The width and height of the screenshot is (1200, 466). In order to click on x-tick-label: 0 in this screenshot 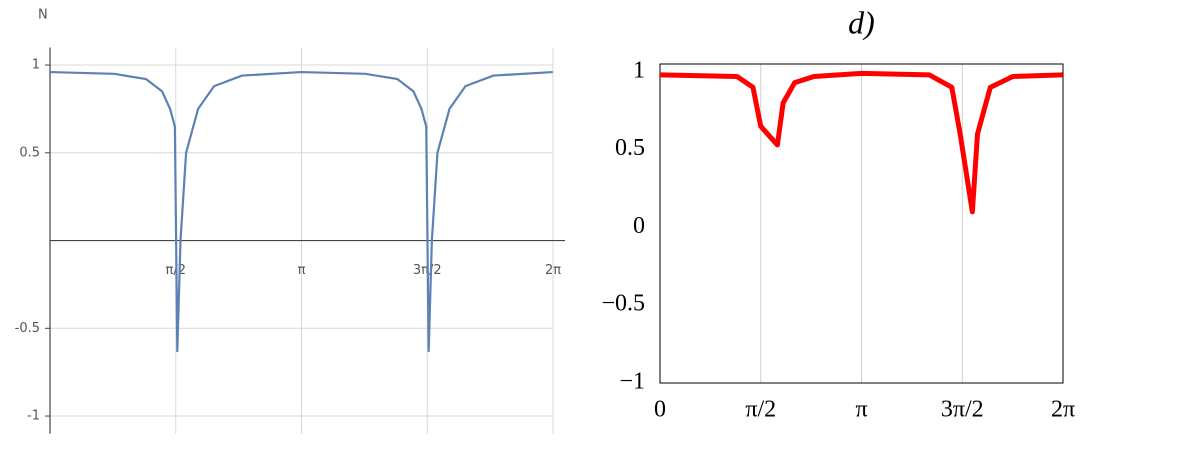, I will do `click(660, 410)`.